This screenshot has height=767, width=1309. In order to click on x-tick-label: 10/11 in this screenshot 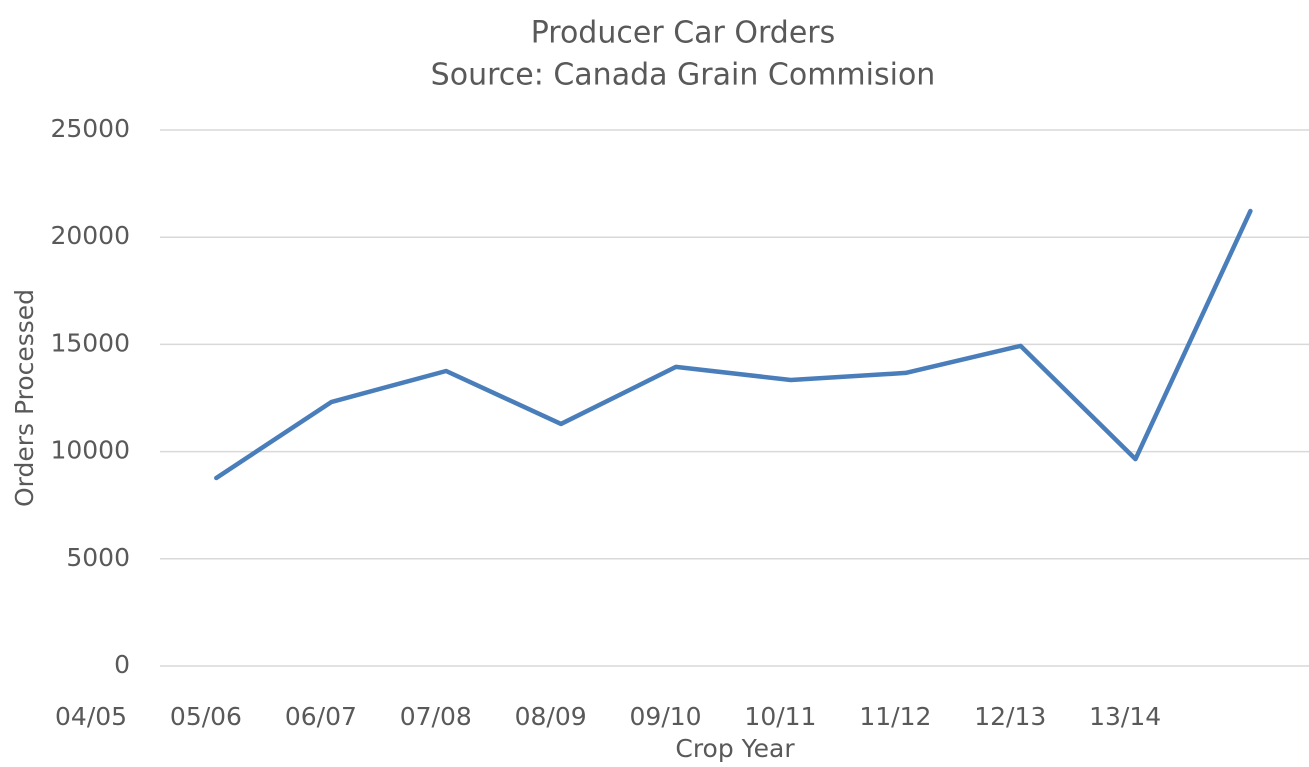, I will do `click(780, 716)`.